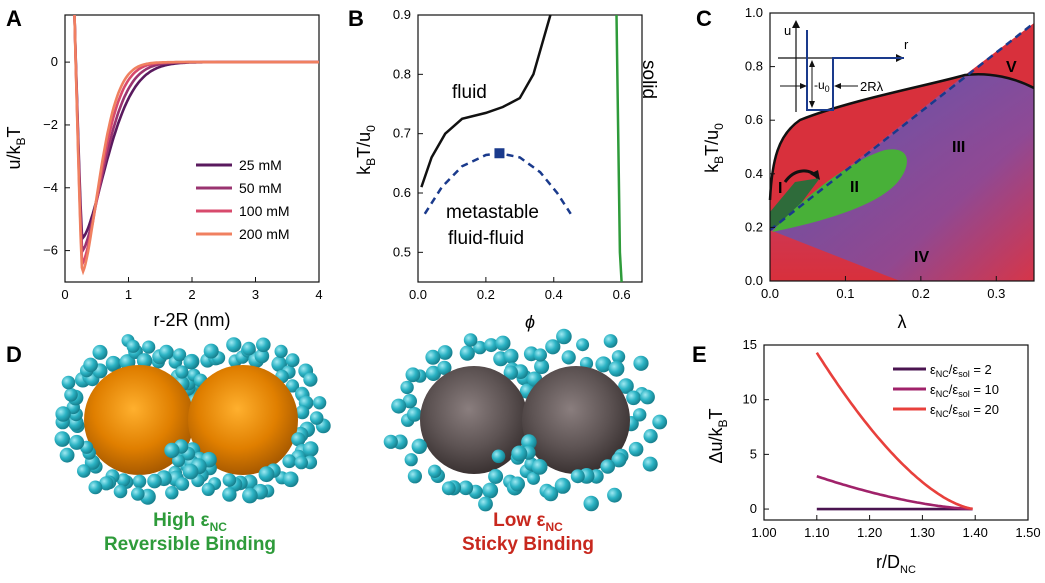 Image resolution: width=1045 pixels, height=583 pixels. I want to click on panel-b-ylabel: kBT/u0, so click(366, 150).